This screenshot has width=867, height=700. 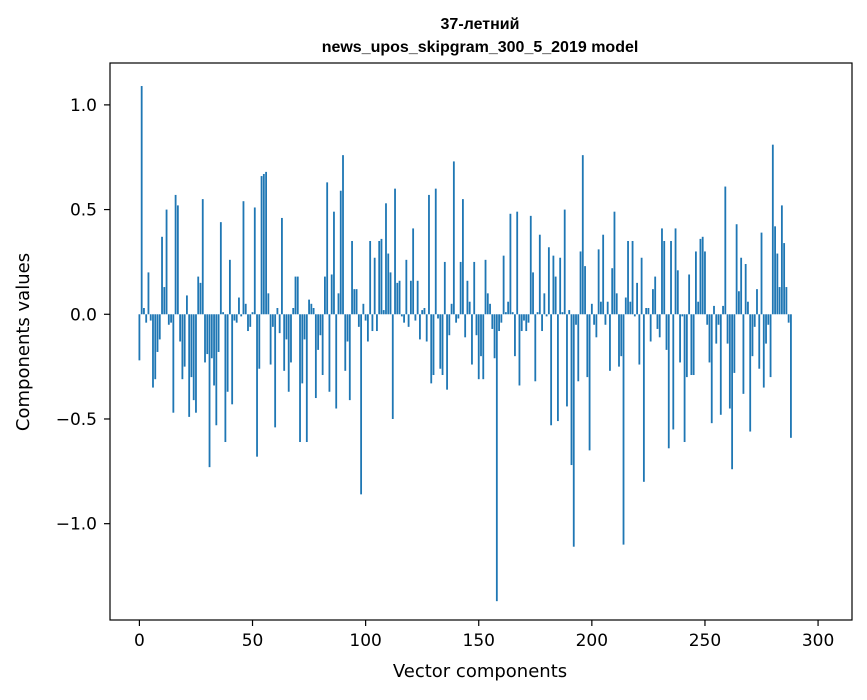 What do you see at coordinates (480, 47) in the screenshot?
I see `chart-title-line-2: news_upos_skipgram_300_5_2019 model` at bounding box center [480, 47].